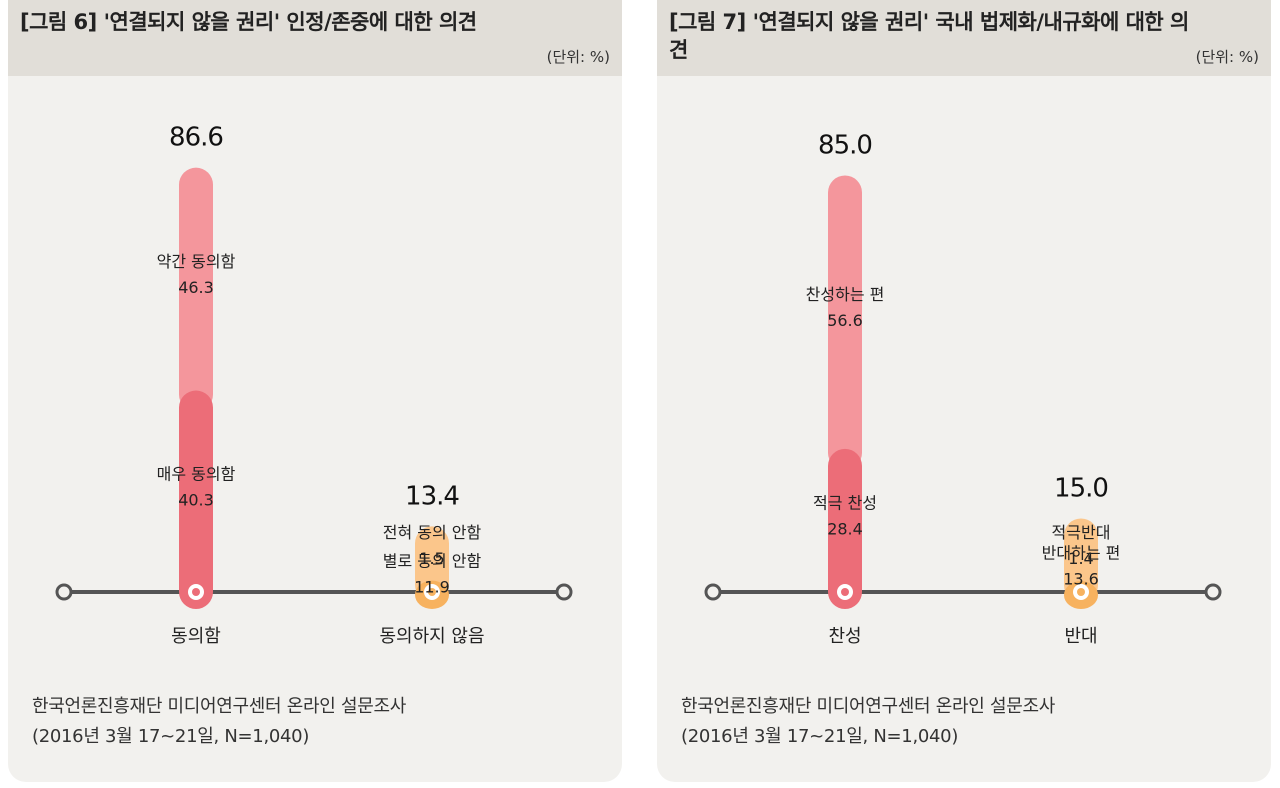  I want to click on segment-upper-value: 46.3, so click(196, 287).